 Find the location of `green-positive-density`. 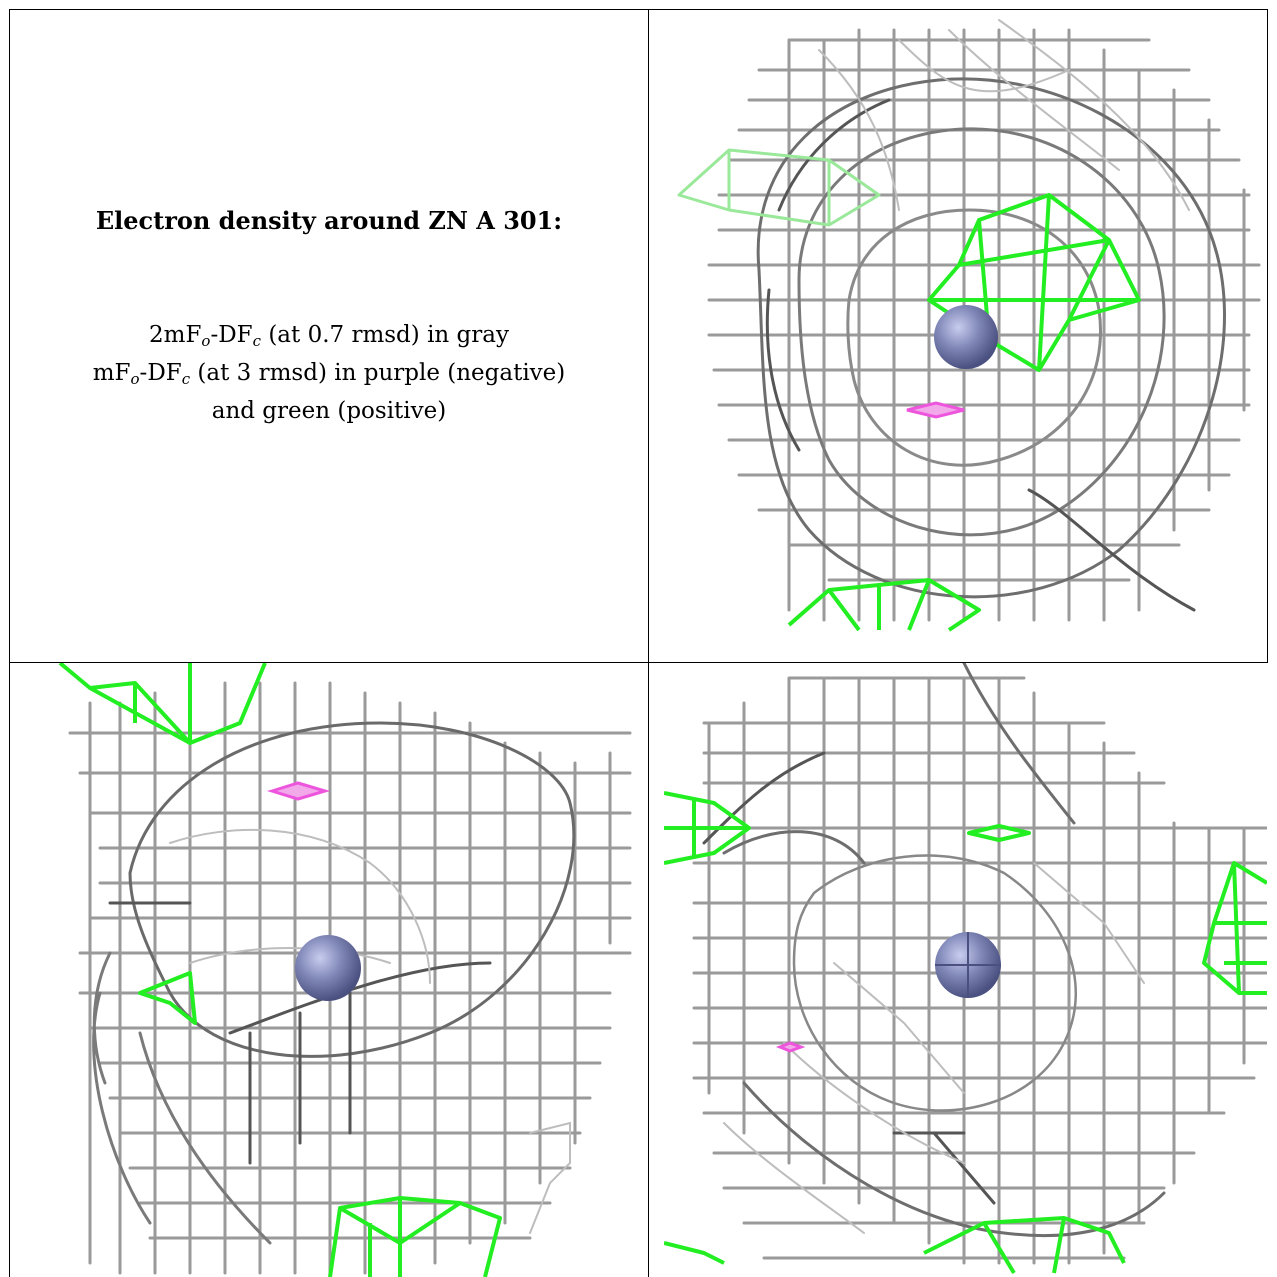

green-positive-density is located at coordinates (909, 390).